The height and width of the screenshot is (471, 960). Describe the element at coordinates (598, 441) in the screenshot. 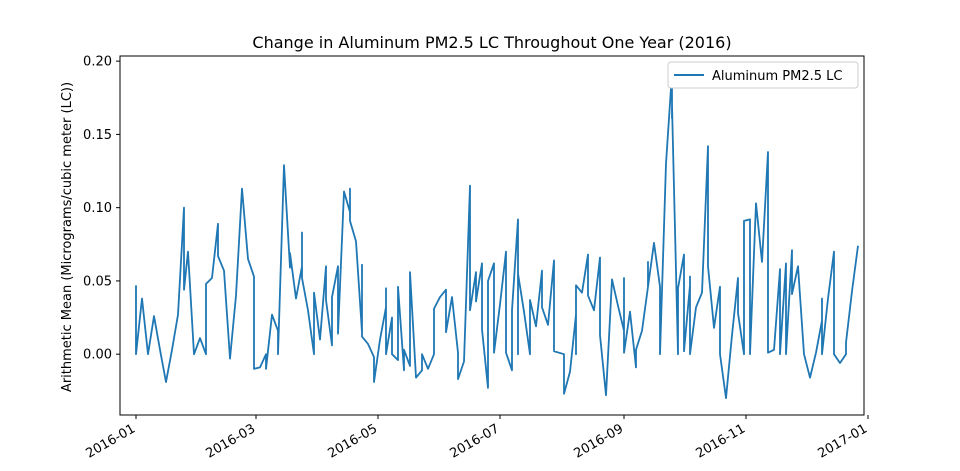

I see `x-tick-label: 2016-09` at that location.